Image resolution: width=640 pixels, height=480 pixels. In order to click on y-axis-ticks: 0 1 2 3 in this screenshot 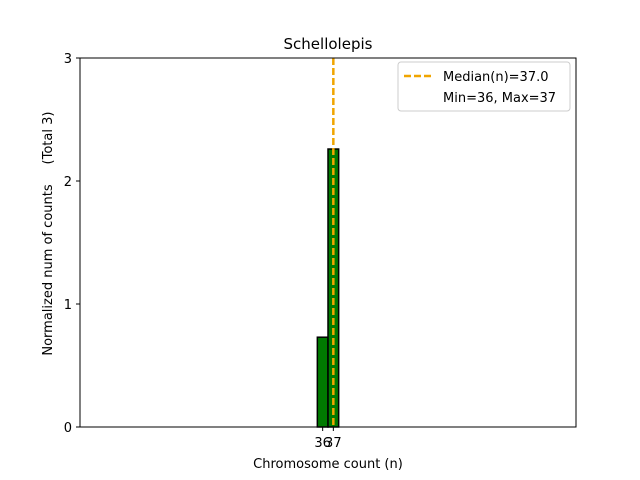, I will do `click(72, 244)`.